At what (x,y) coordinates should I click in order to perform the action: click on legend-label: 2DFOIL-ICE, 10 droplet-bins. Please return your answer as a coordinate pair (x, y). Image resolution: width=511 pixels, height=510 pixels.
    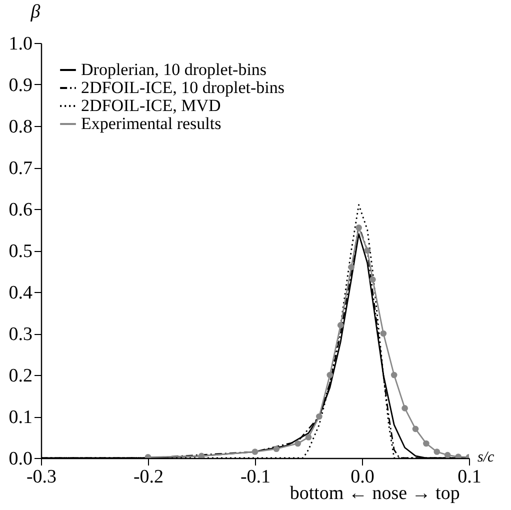
    Looking at the image, I should click on (183, 87).